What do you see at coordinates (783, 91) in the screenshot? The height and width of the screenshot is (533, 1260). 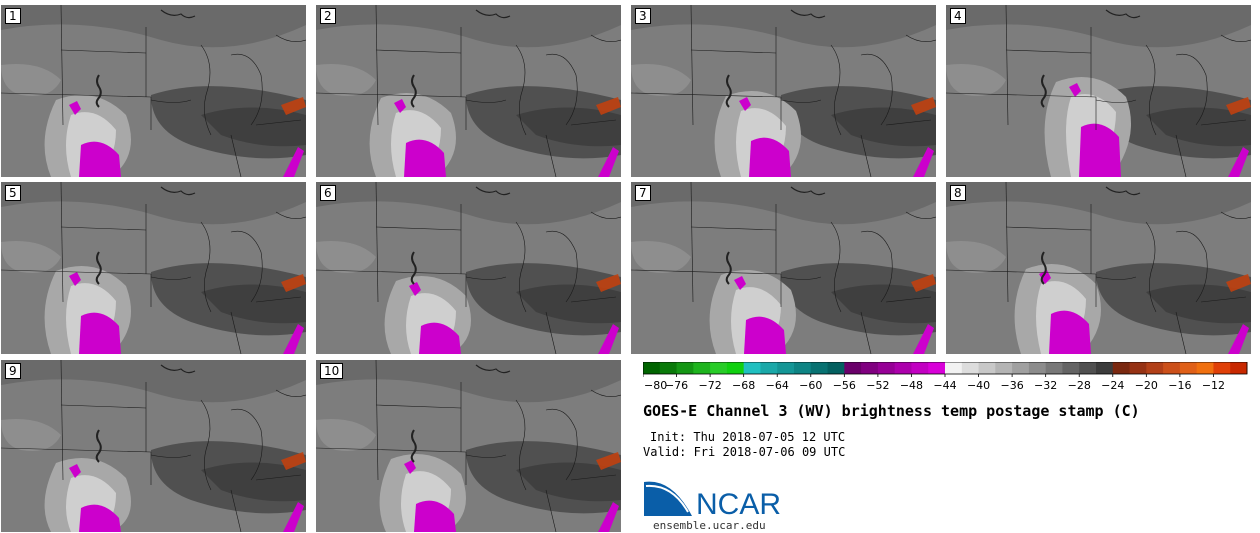 I see `ensemble-member-panel: 3` at bounding box center [783, 91].